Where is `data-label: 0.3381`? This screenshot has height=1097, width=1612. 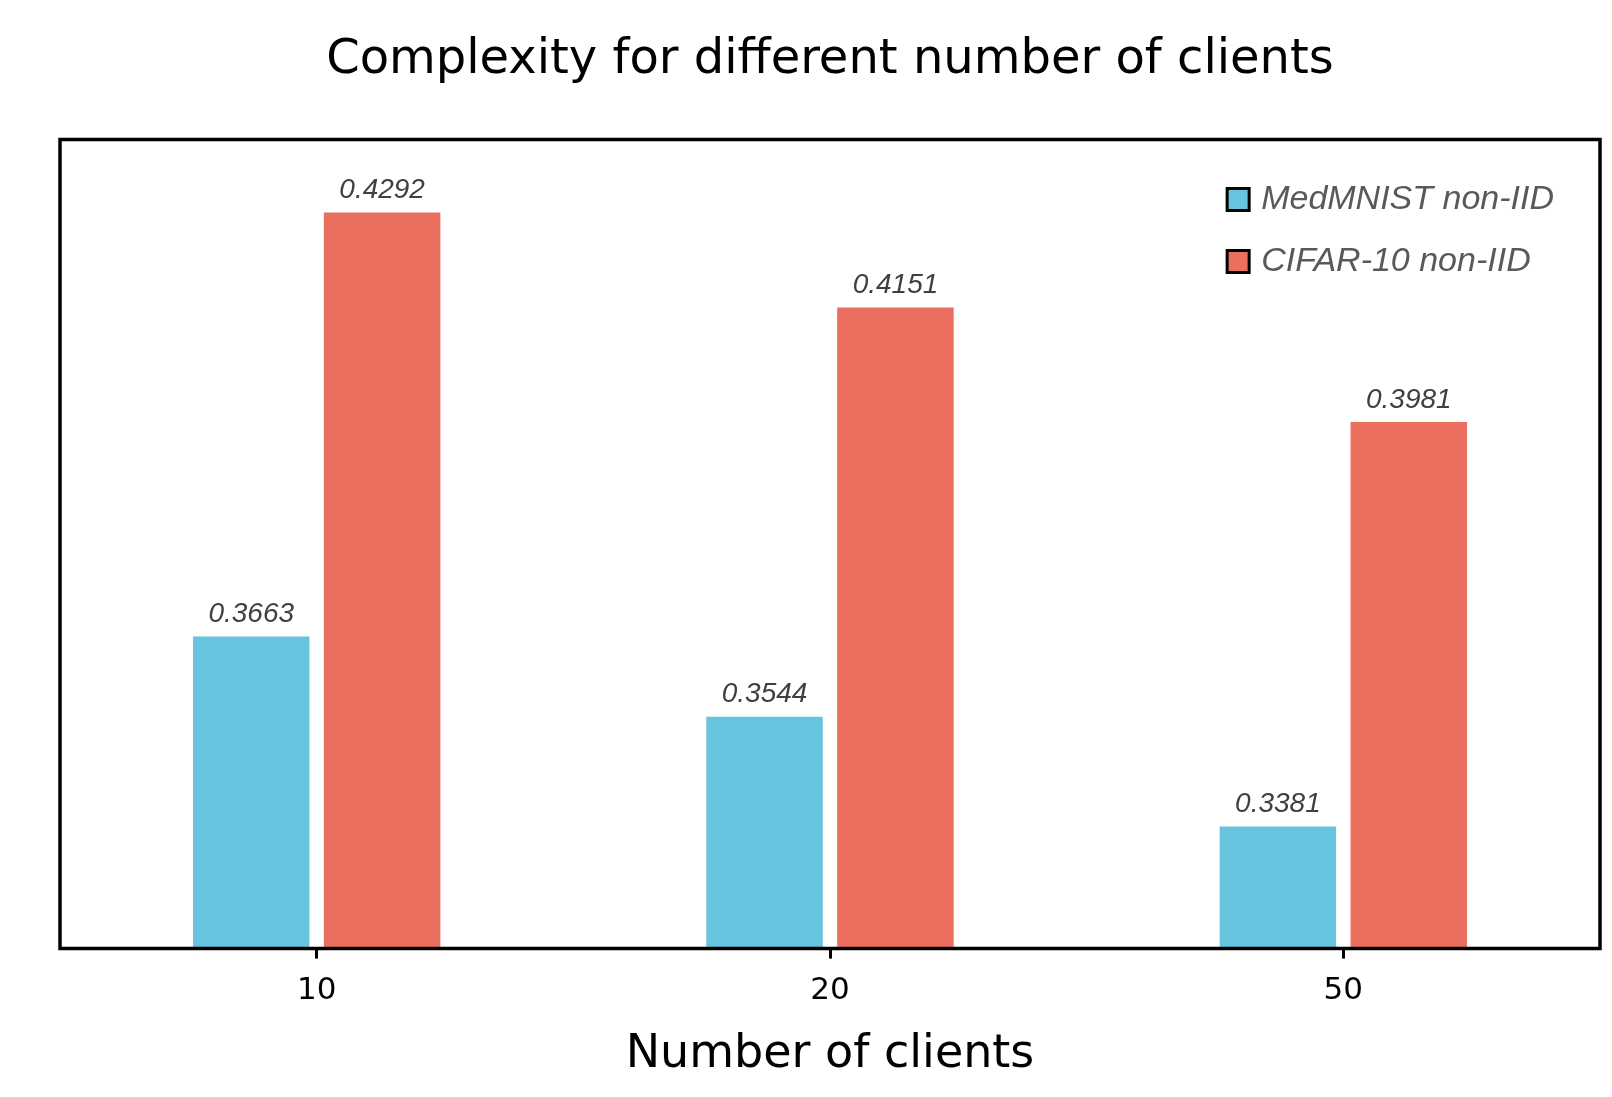 data-label: 0.3381 is located at coordinates (1278, 803).